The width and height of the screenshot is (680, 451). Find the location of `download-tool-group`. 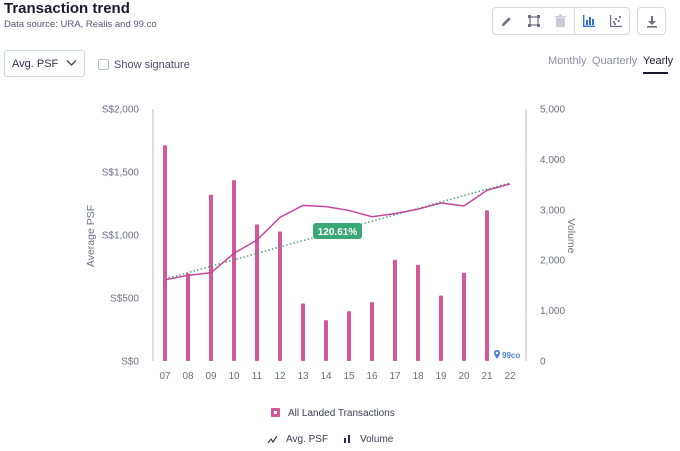

download-tool-group is located at coordinates (651, 21).